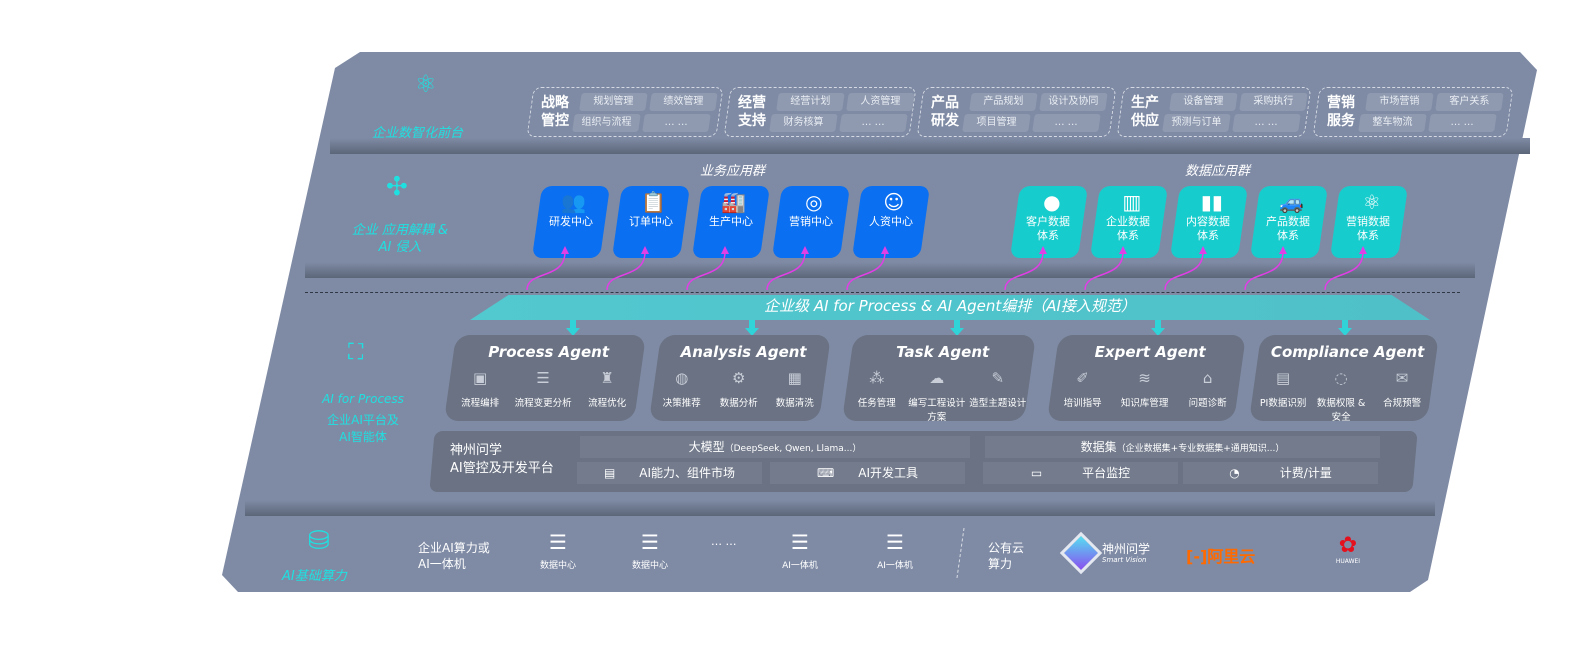 This screenshot has width=1572, height=647. What do you see at coordinates (1082, 389) in the screenshot?
I see `agent-capability: ✐ 培训指导` at bounding box center [1082, 389].